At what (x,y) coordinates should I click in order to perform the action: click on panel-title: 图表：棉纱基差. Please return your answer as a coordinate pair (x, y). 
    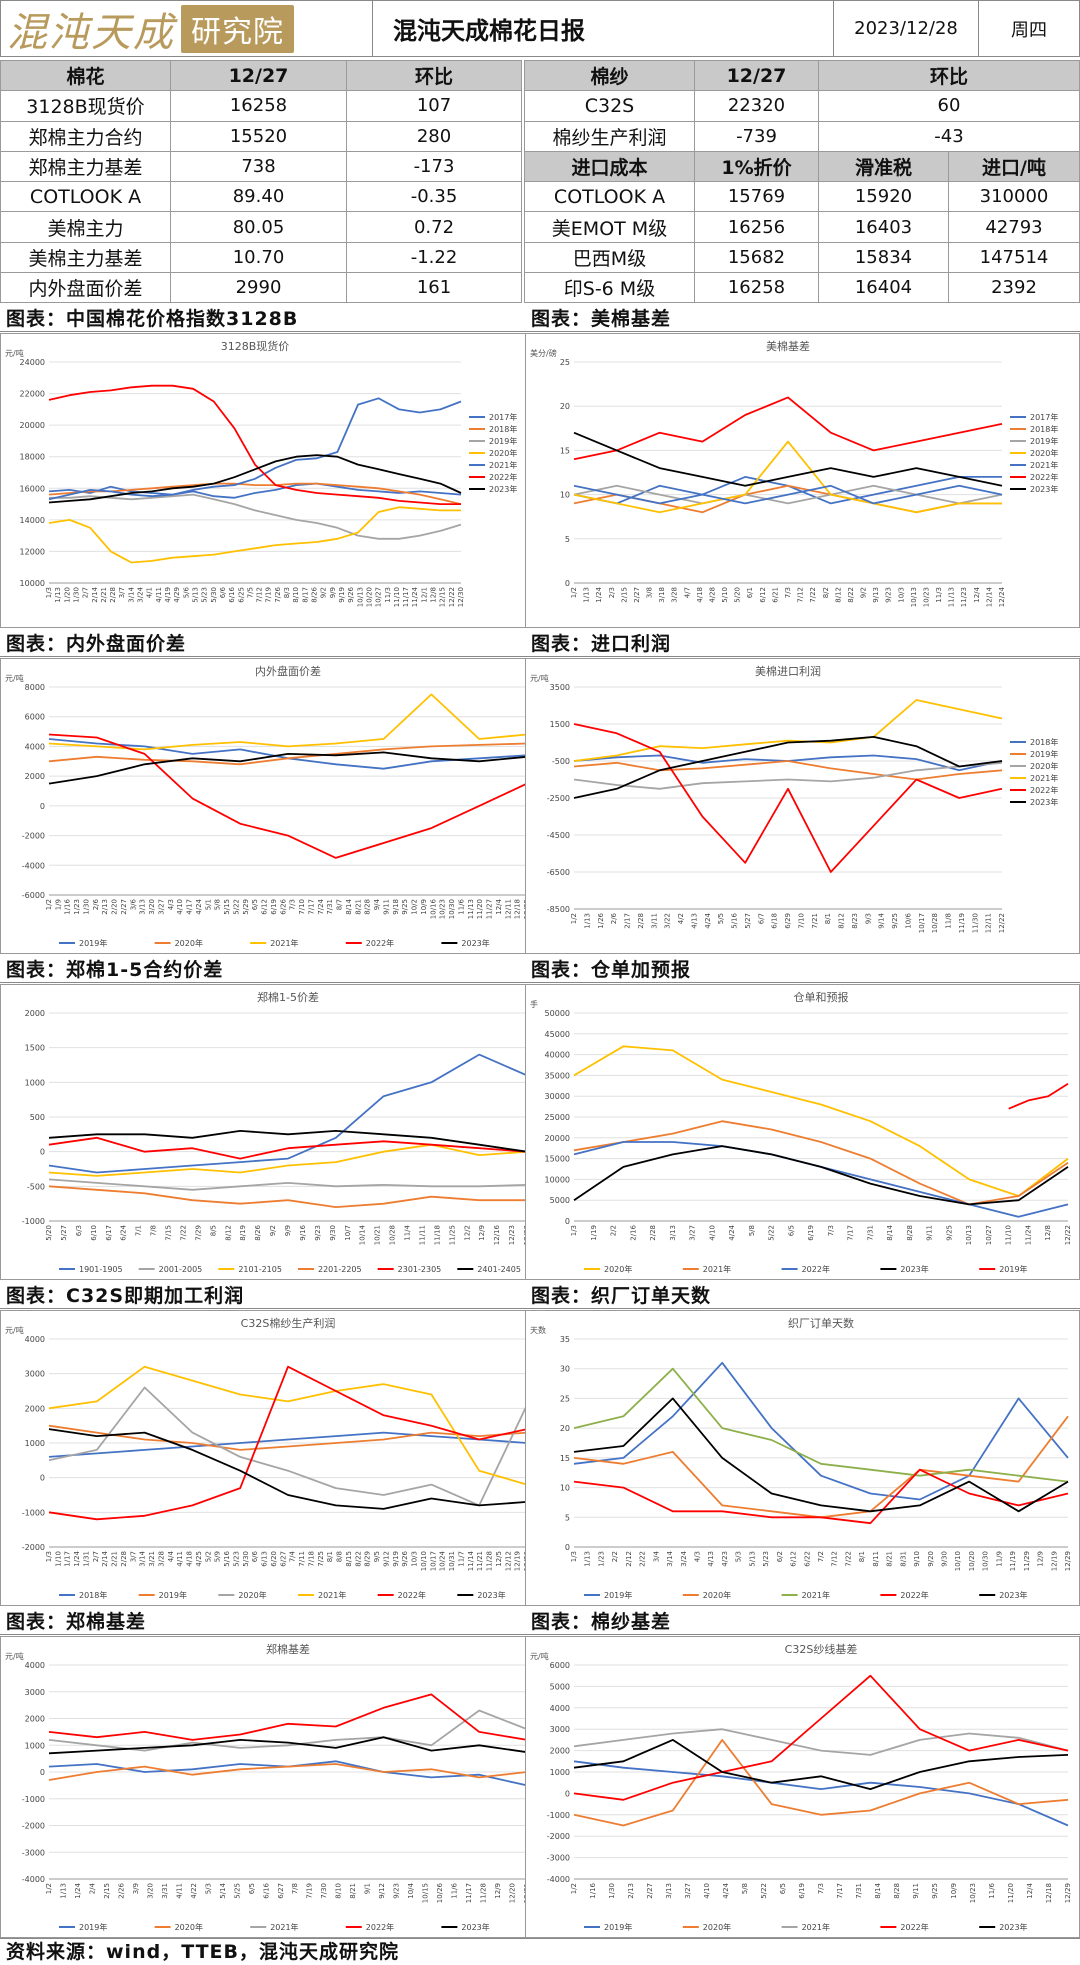
    Looking at the image, I should click on (802, 1622).